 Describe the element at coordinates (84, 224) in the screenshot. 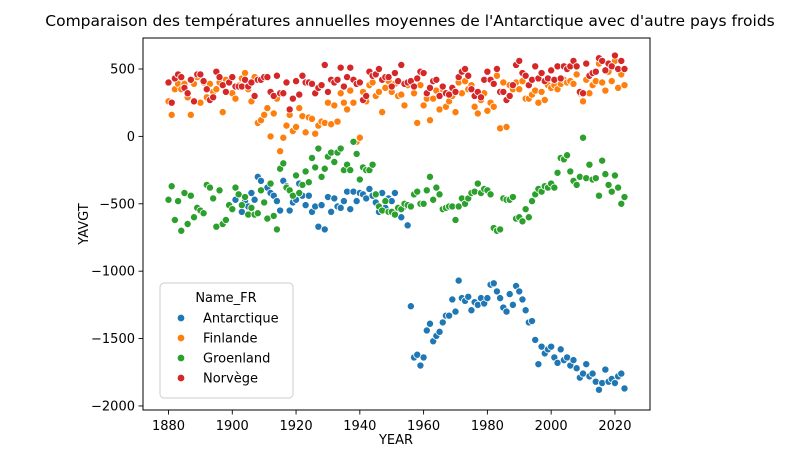

I see `y-axis-title: YAVGT` at that location.